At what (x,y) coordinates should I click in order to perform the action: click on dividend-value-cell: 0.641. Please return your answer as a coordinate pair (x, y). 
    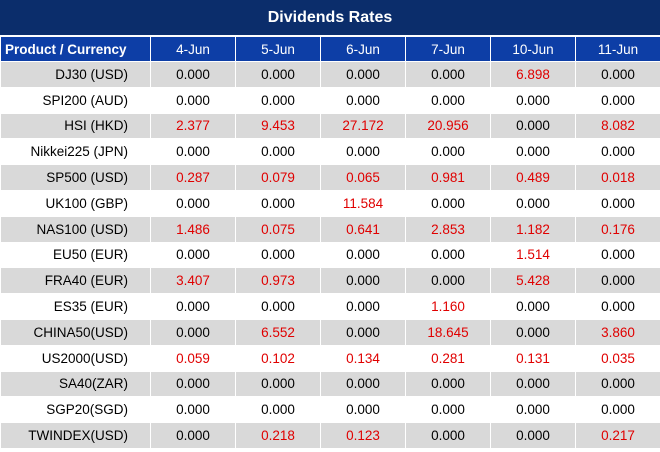
    Looking at the image, I should click on (363, 229).